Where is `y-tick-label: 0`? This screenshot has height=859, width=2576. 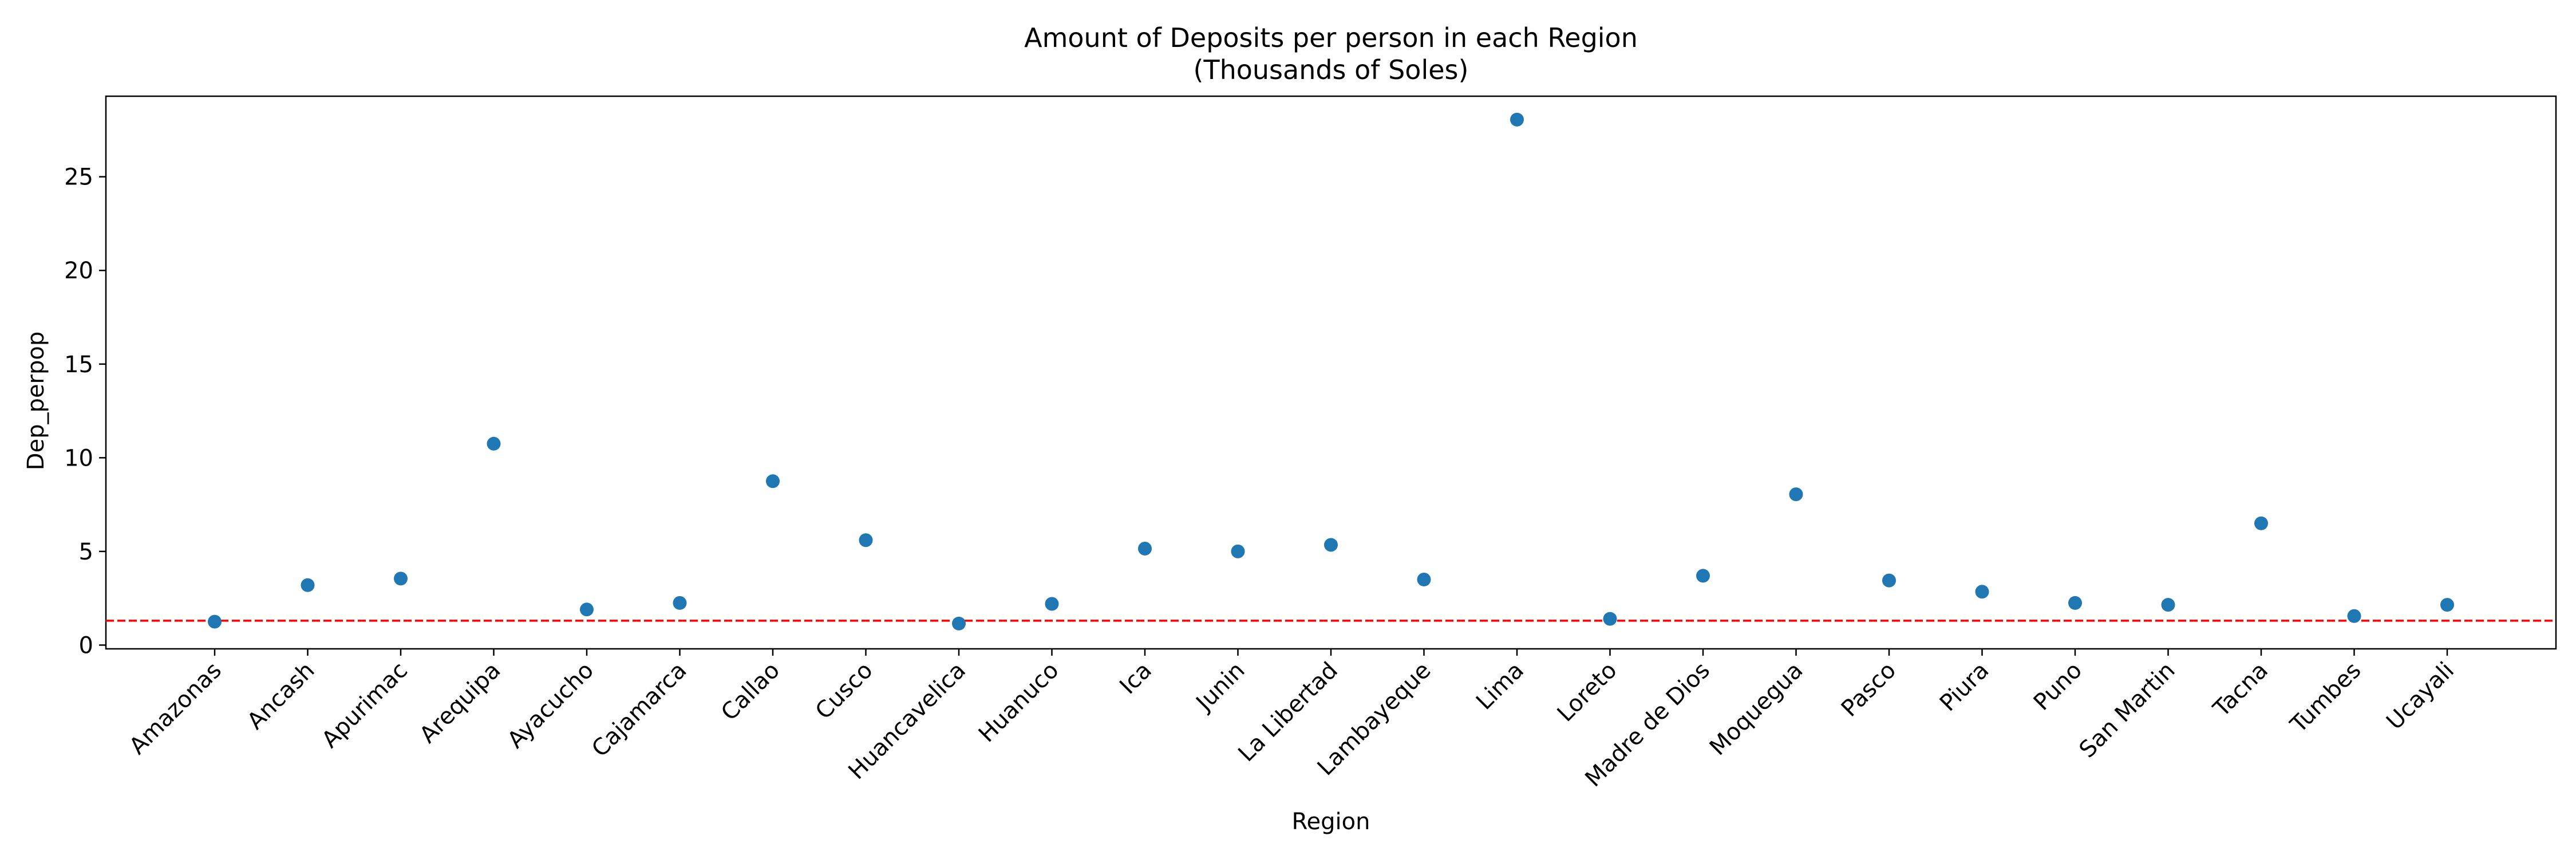
y-tick-label: 0 is located at coordinates (86, 645).